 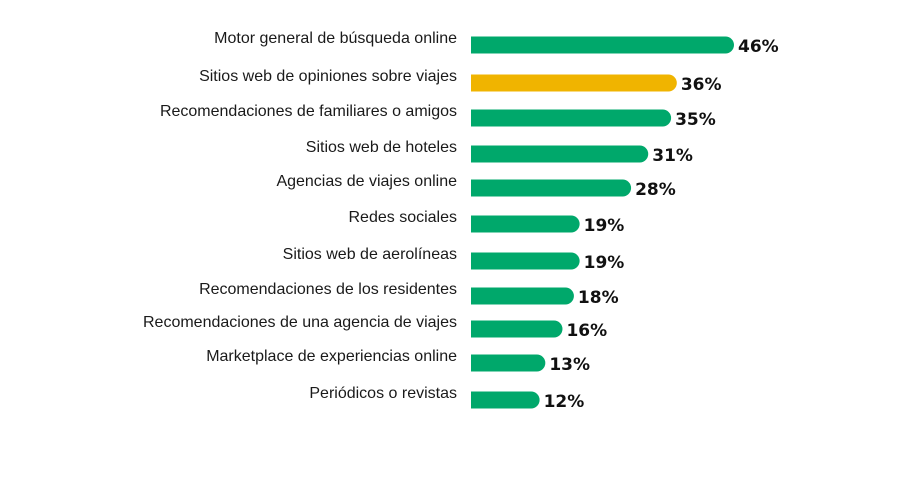 I want to click on value-label-10: 12%, so click(x=564, y=402).